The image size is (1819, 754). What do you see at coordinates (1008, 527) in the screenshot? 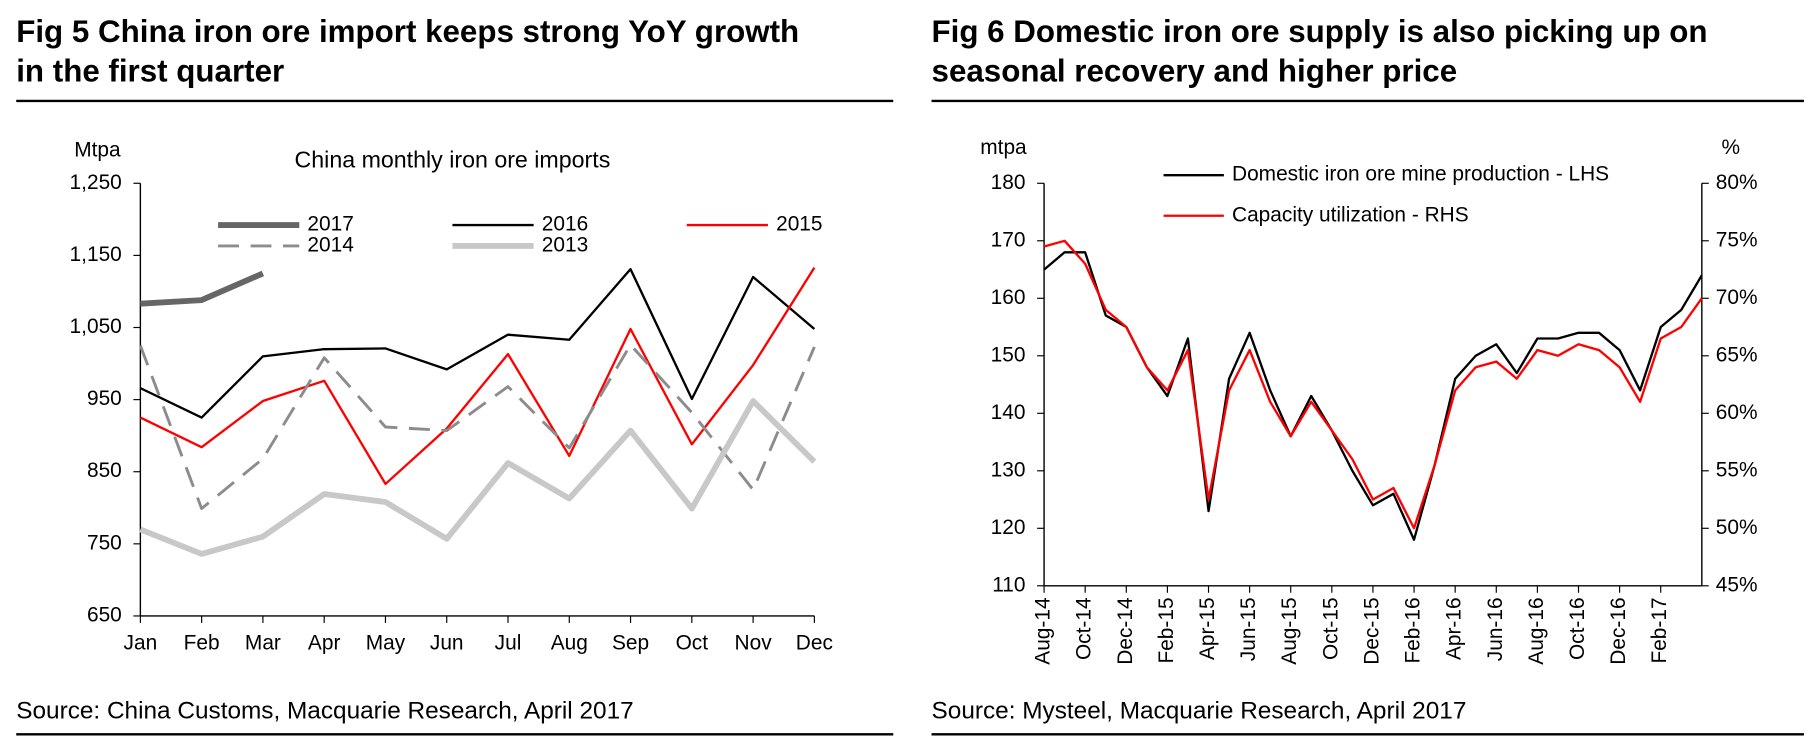
I see `y-tick-label: 120` at bounding box center [1008, 527].